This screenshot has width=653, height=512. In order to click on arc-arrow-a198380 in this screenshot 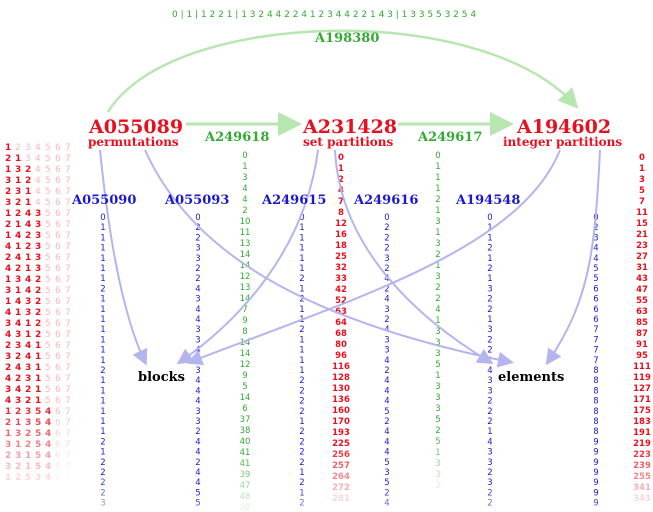, I will do `click(342, 71)`.